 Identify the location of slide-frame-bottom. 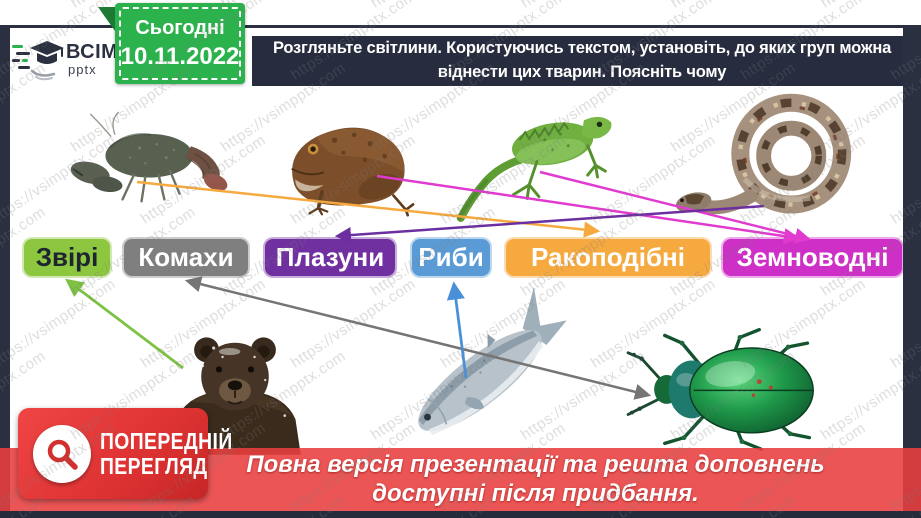
(460, 514).